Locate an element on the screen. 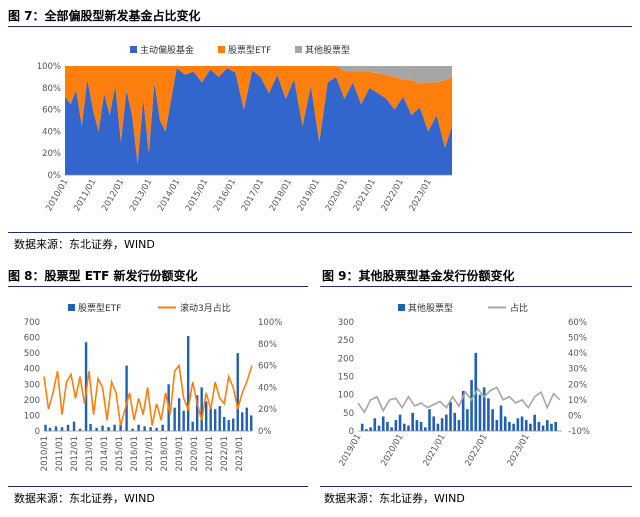 This screenshot has height=517, width=640. fig8-bottom-rule is located at coordinates (158, 486).